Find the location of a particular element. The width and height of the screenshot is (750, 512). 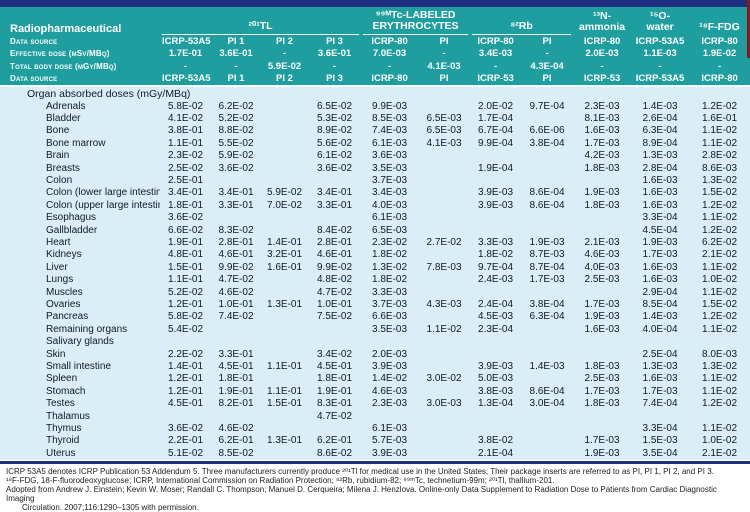

dose-value-cell: 8.6E-04 is located at coordinates (547, 205).